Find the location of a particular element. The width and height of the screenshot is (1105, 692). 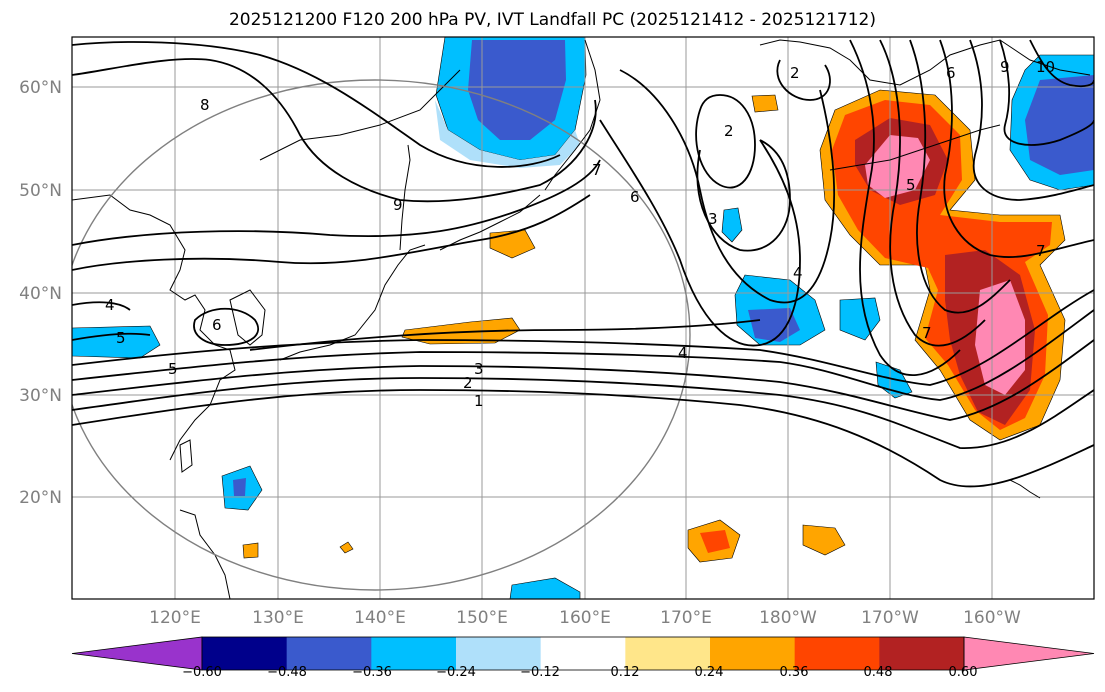

lon-tick: 120°E is located at coordinates (175, 618).